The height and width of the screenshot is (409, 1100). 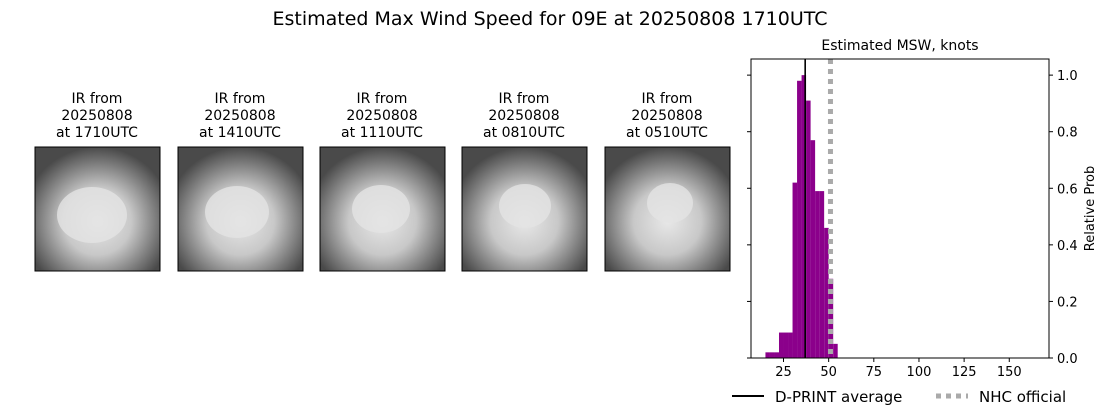 What do you see at coordinates (1022, 397) in the screenshot?
I see `legend-label: NHC official` at bounding box center [1022, 397].